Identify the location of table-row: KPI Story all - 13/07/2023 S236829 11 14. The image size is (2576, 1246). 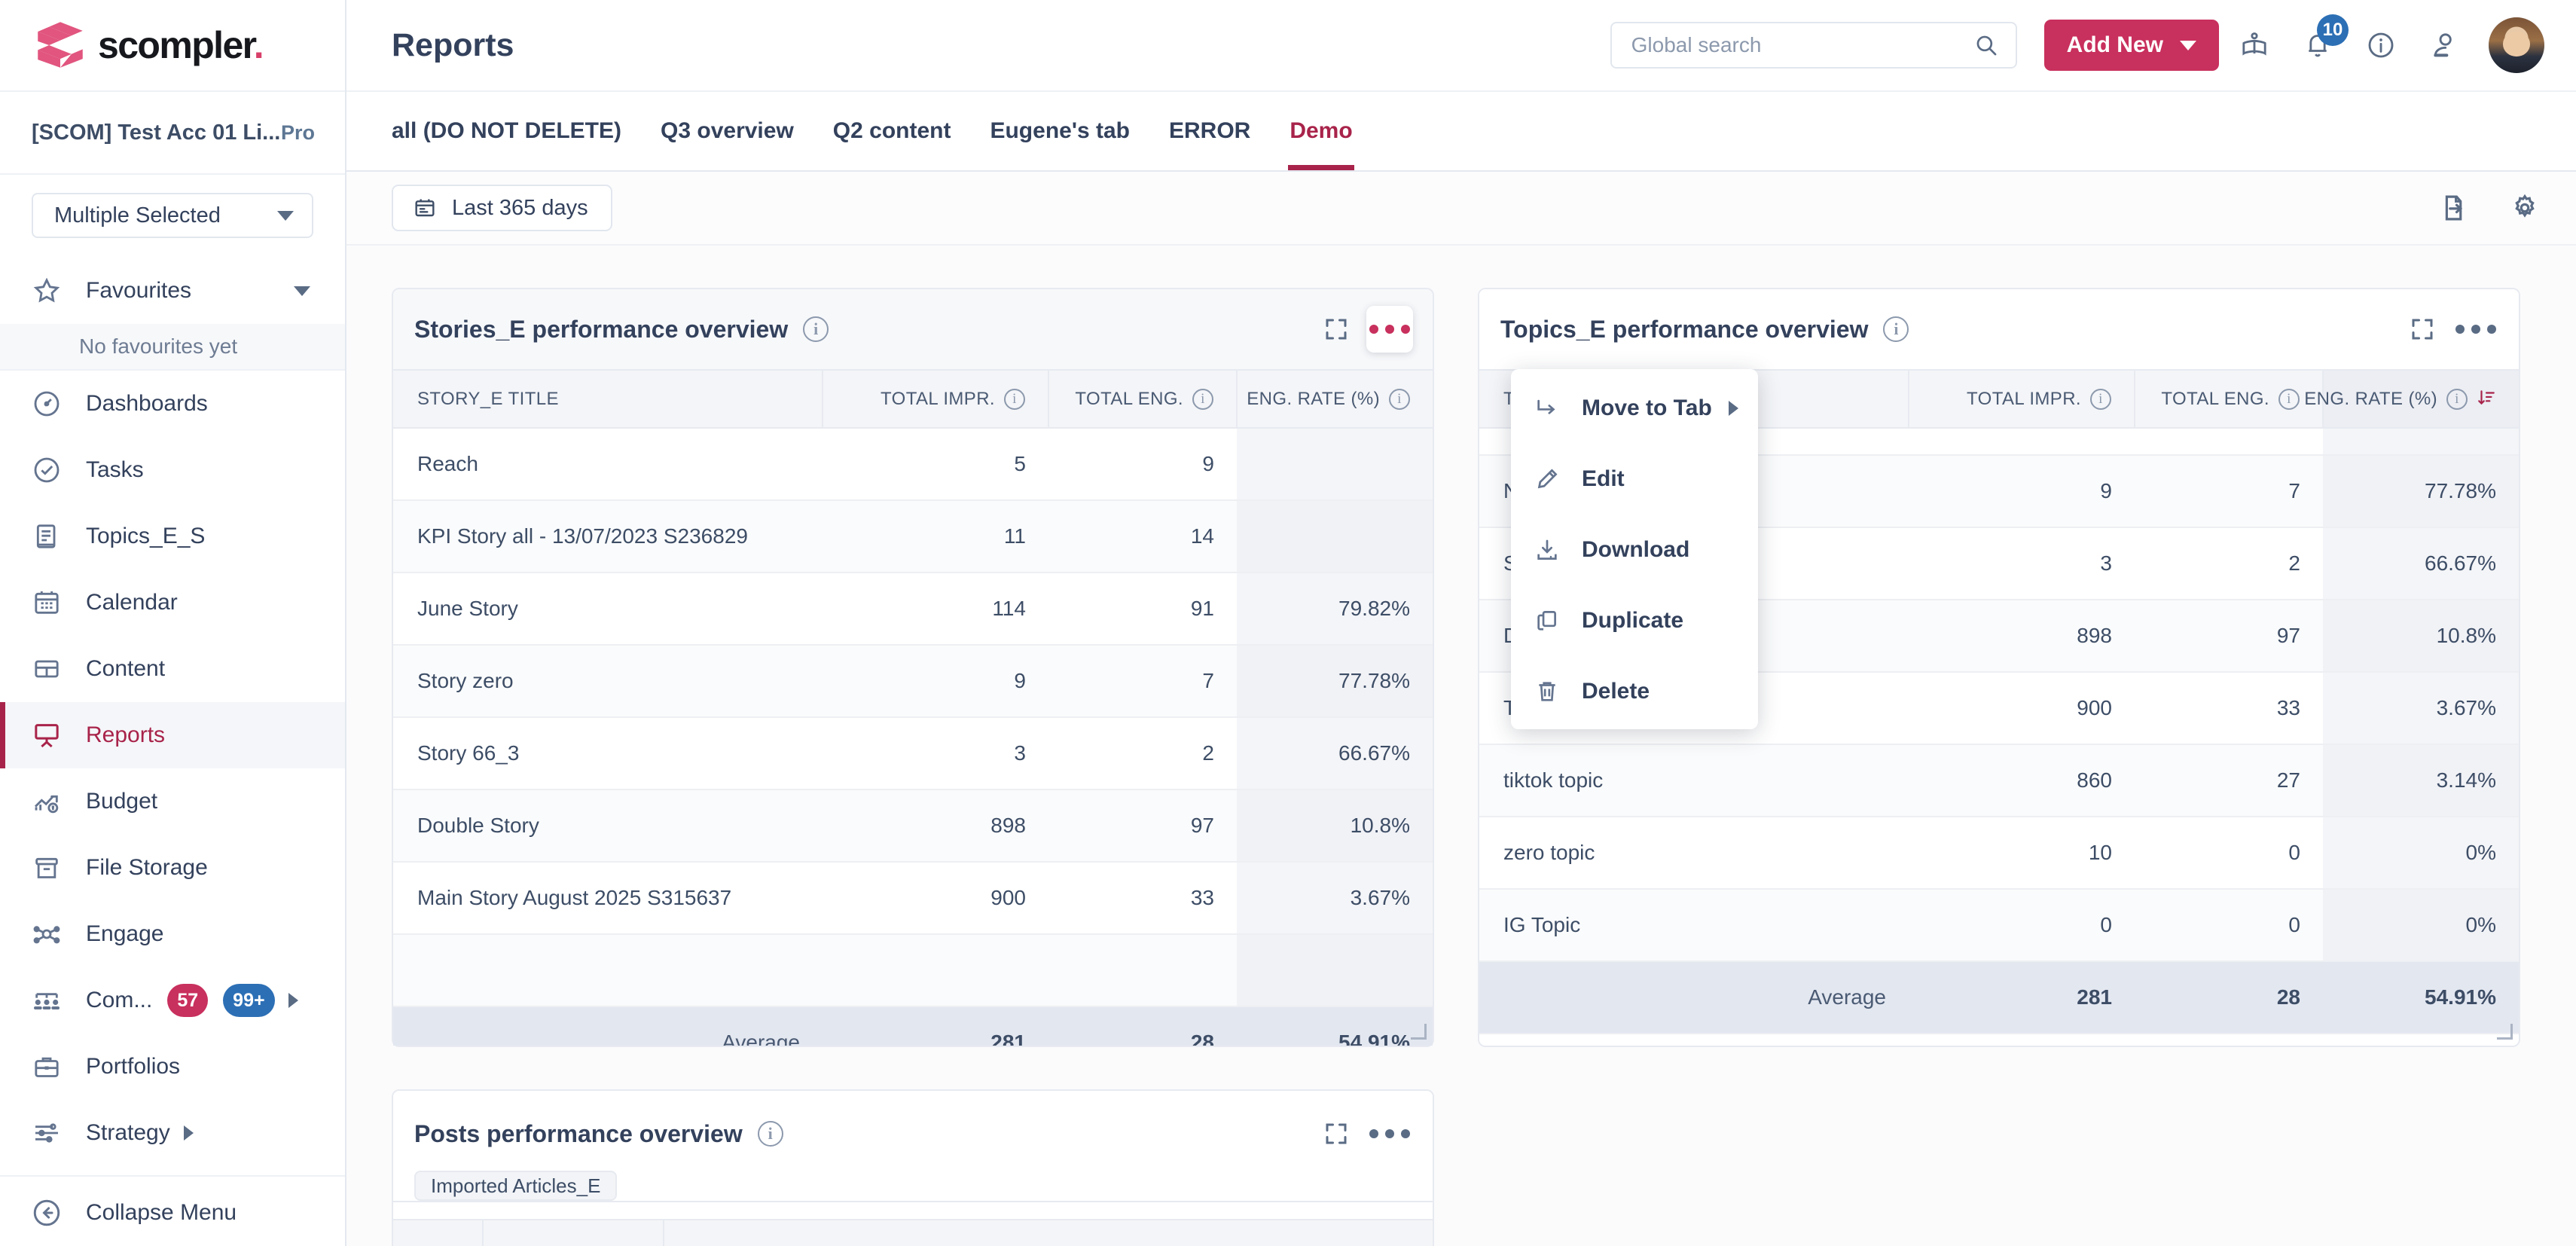
(913, 536).